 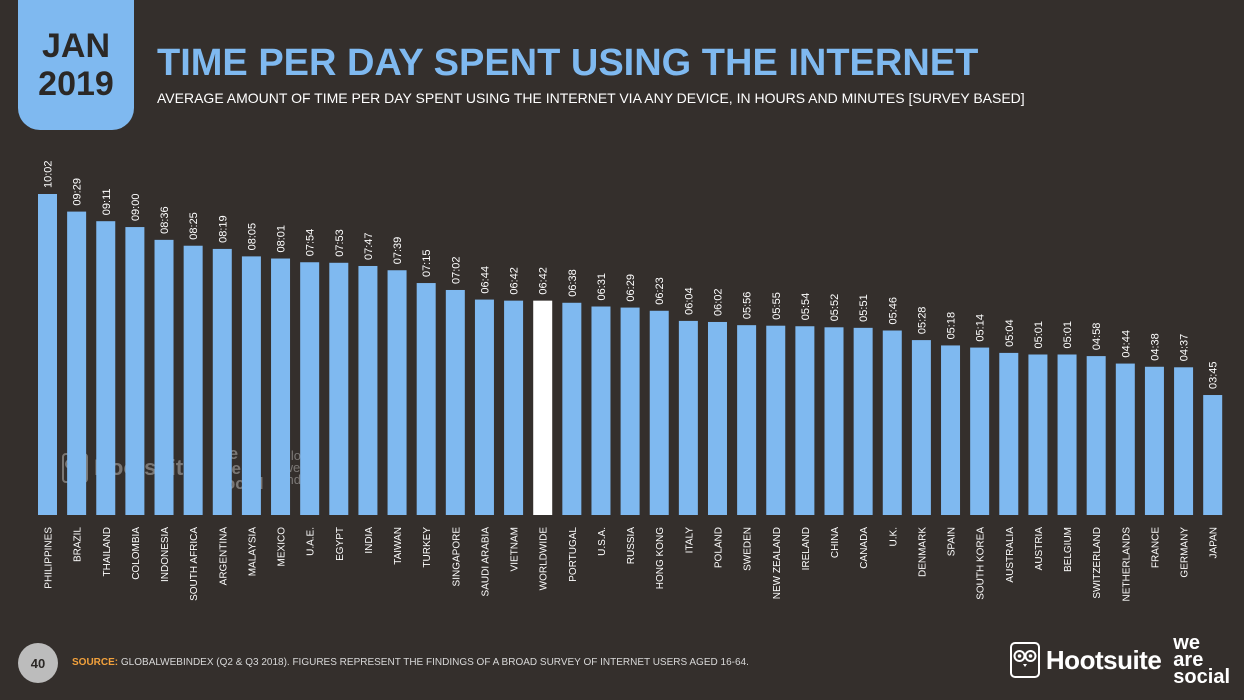 I want to click on bar-thailand, so click(x=106, y=368).